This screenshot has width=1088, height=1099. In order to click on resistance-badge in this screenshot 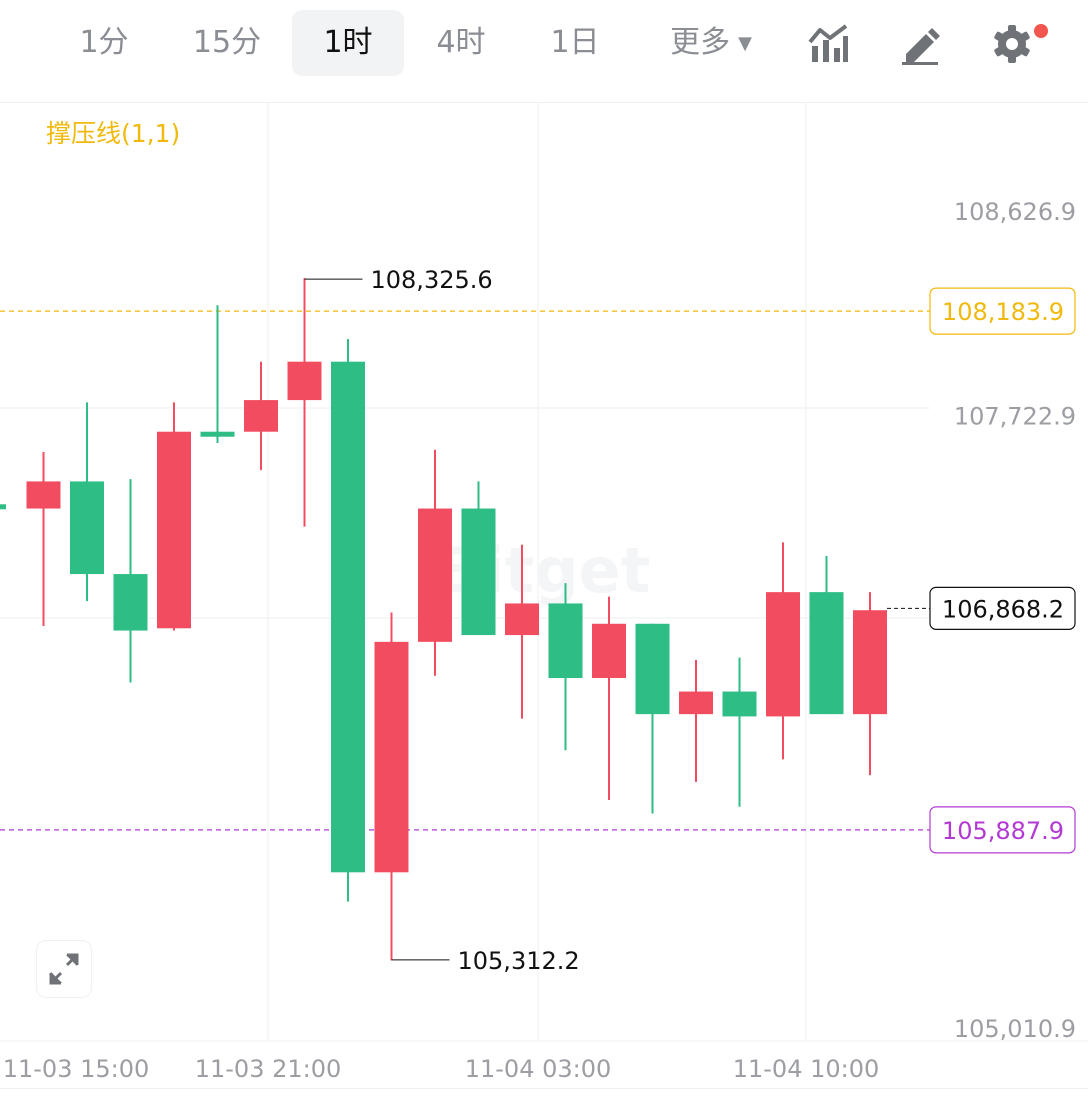, I will do `click(1002, 311)`.